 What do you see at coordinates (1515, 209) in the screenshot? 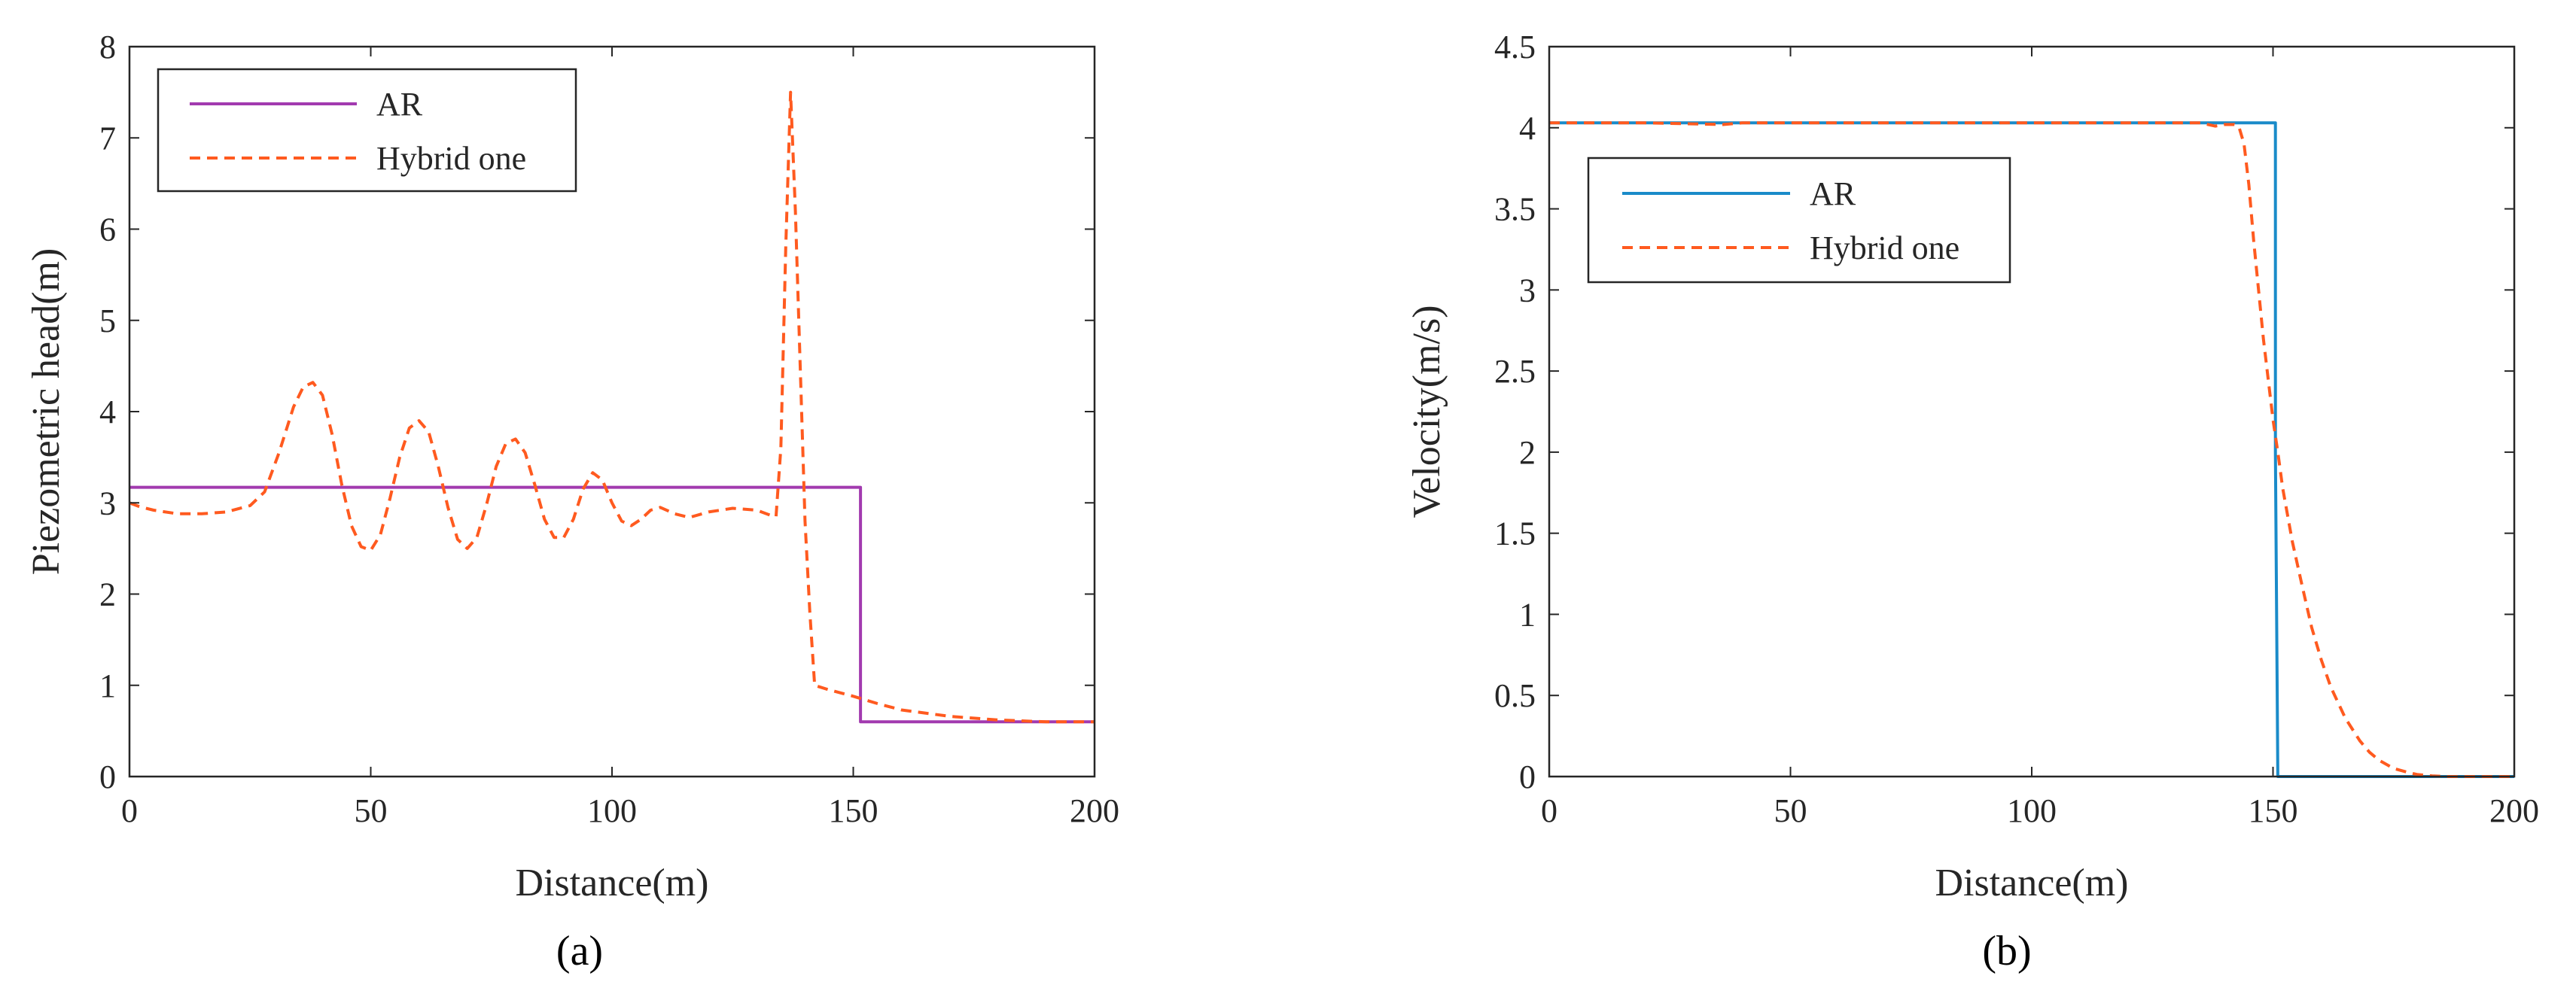
I see `y-tick-label: 3.5` at bounding box center [1515, 209].